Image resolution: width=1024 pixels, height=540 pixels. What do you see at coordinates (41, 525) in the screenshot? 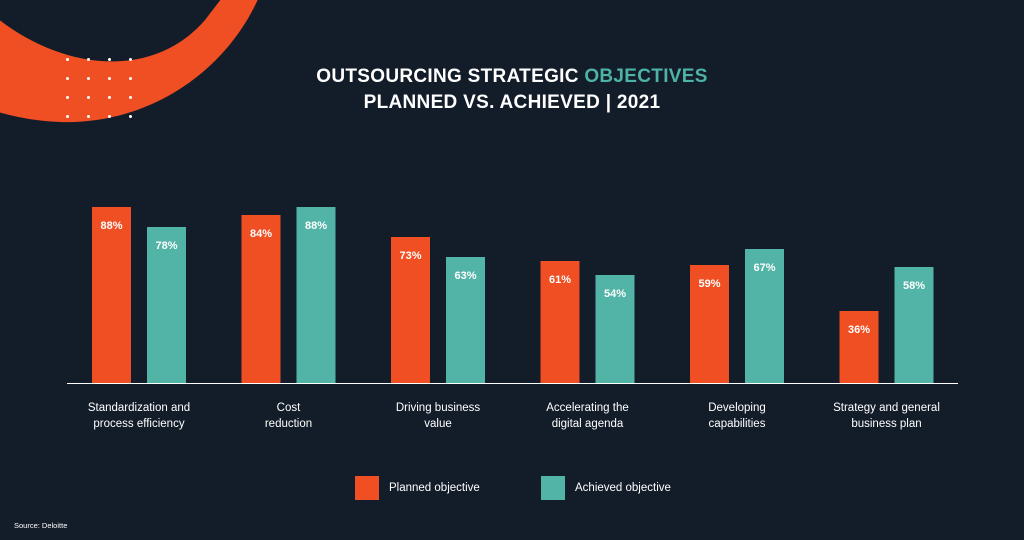
I see `source-note: Source: Deloitte` at bounding box center [41, 525].